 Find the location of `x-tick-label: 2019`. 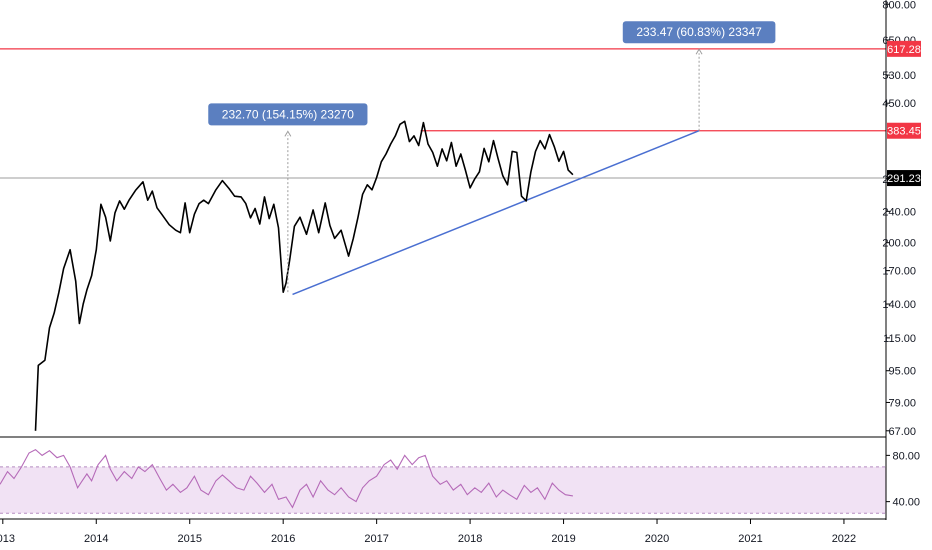

x-tick-label: 2019 is located at coordinates (563, 539).